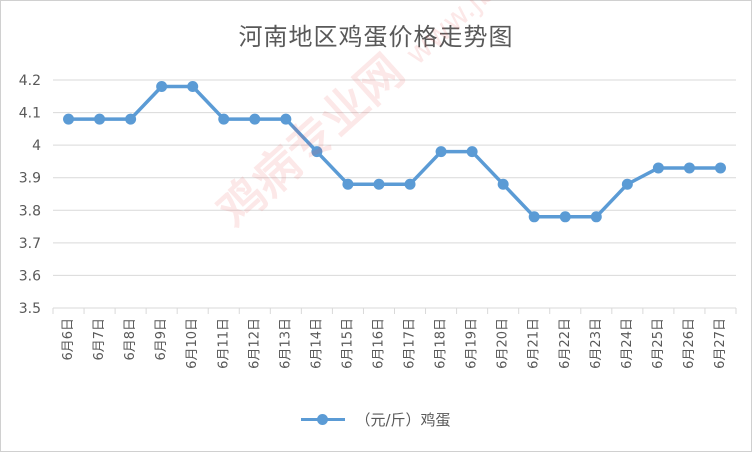 Image resolution: width=752 pixels, height=452 pixels. I want to click on x-tick-label: 6月25日, so click(658, 343).